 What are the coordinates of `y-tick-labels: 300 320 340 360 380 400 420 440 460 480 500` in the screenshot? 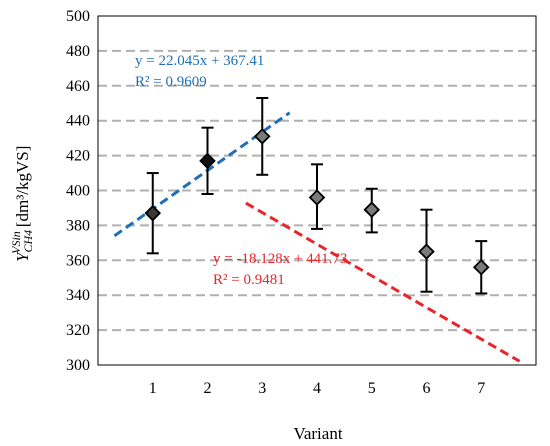 It's located at (78, 191).